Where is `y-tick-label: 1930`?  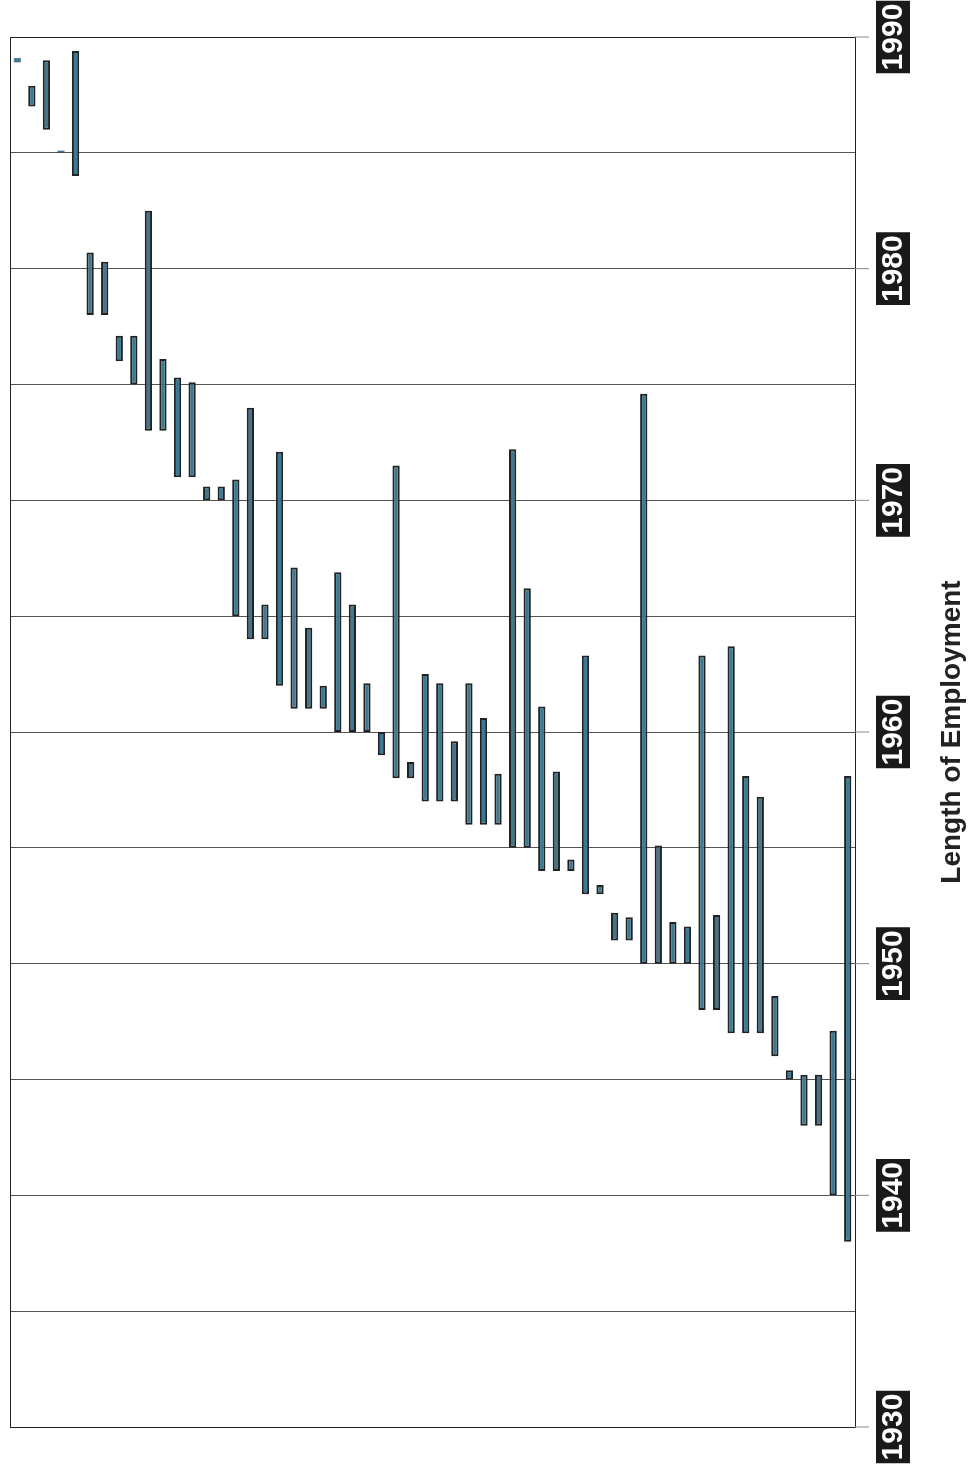
y-tick-label: 1930 is located at coordinates (892, 1427).